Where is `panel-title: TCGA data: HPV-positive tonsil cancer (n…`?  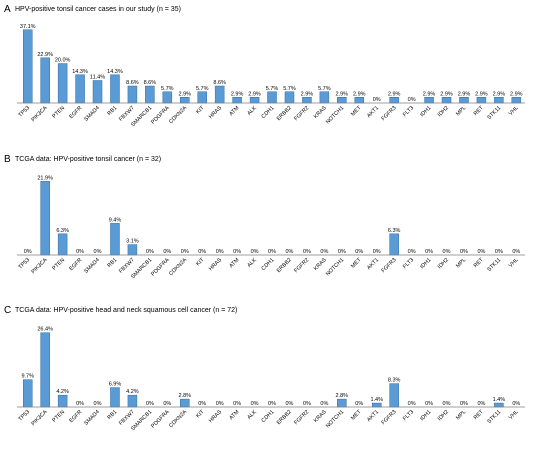 panel-title: TCGA data: HPV-positive tonsil cancer (n… is located at coordinates (88, 159).